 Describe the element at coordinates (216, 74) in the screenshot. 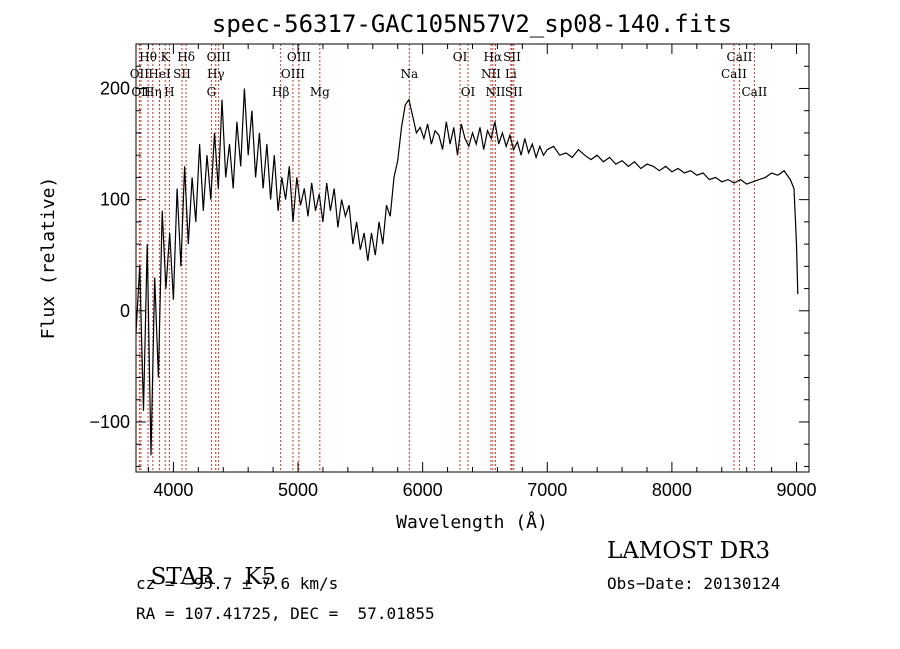

I see `spectral-line-label: Hγ` at that location.